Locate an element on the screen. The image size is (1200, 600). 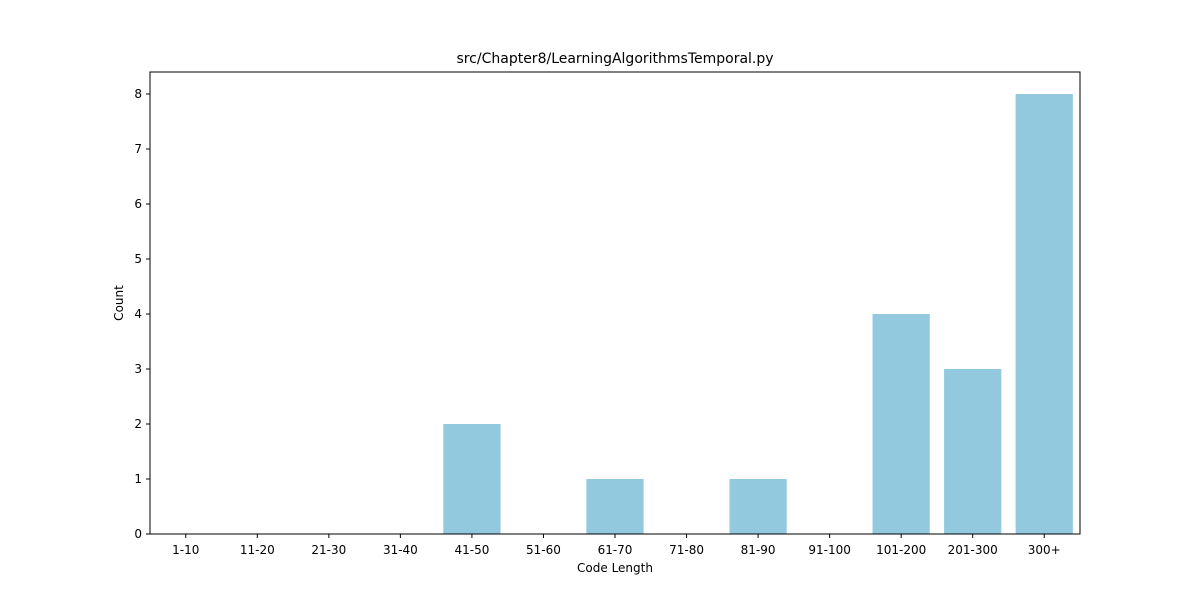
x-tick-label: 21-30 is located at coordinates (328, 550).